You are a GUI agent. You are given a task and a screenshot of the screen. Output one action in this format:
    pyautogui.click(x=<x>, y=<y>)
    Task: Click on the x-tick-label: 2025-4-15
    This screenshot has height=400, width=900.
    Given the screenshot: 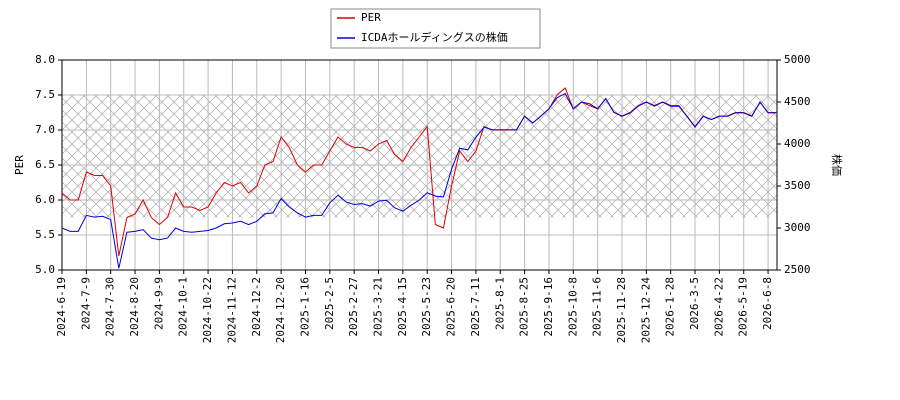 What is the action you would take?
    pyautogui.click(x=402, y=307)
    